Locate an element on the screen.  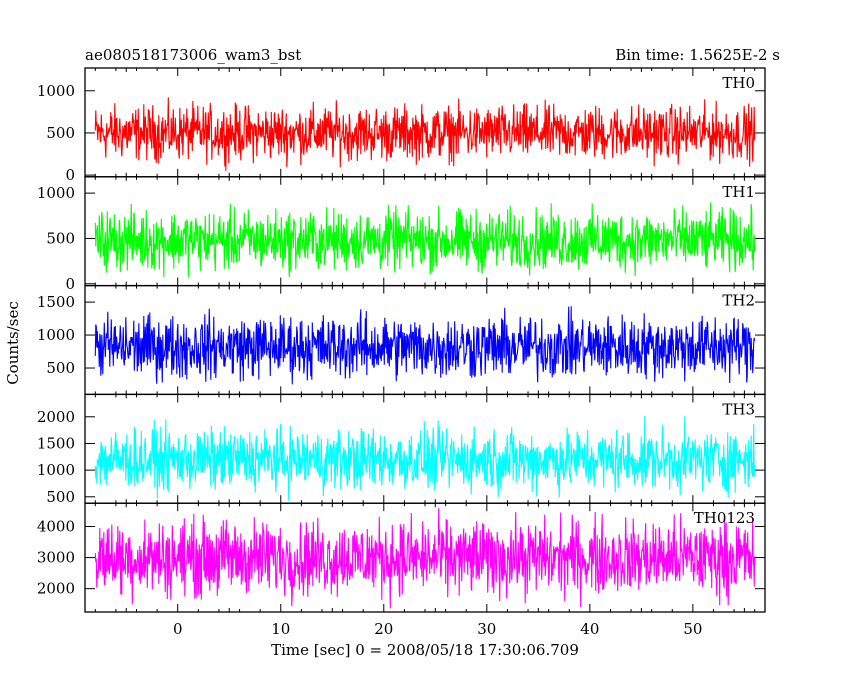
y-tick-label-th3: 1500 is located at coordinates (56, 443).